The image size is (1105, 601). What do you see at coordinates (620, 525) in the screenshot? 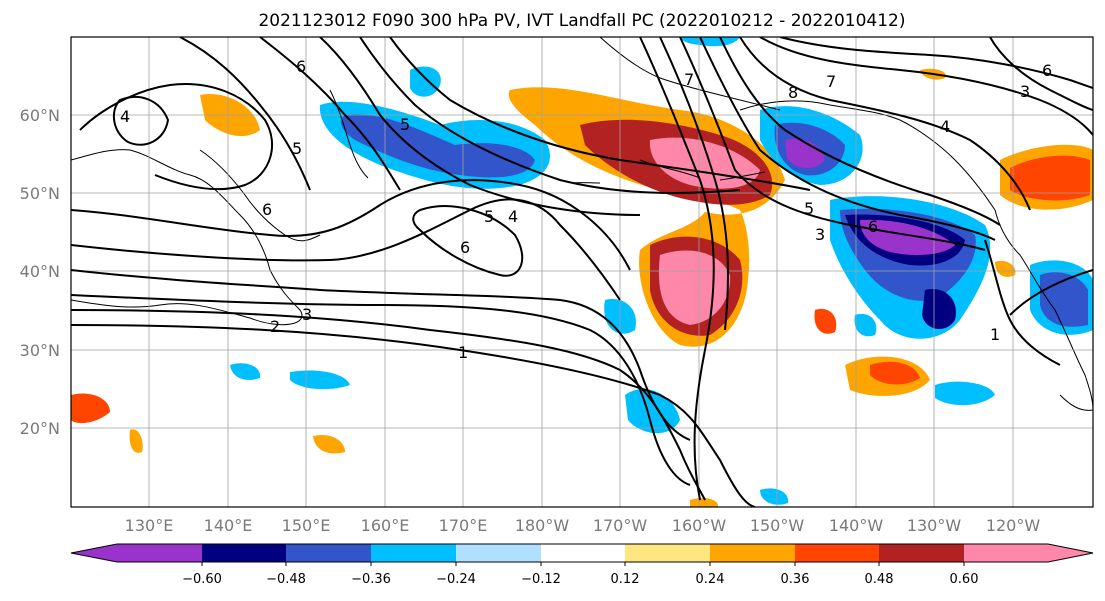
I see `lon-label: 170°W` at bounding box center [620, 525].